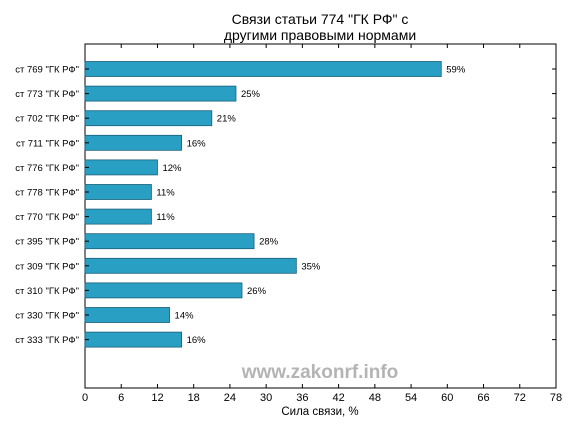 The width and height of the screenshot is (576, 432). I want to click on x-tick-label: 78, so click(556, 398).